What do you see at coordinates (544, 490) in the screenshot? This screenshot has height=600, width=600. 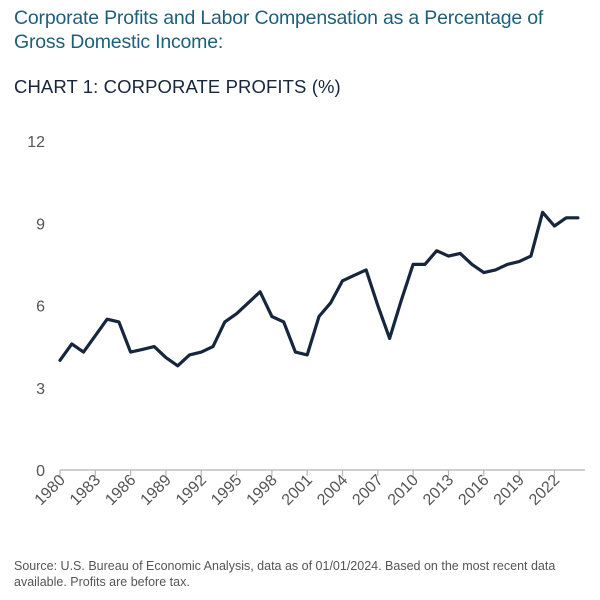 I see `x-tick-label: 2022` at bounding box center [544, 490].